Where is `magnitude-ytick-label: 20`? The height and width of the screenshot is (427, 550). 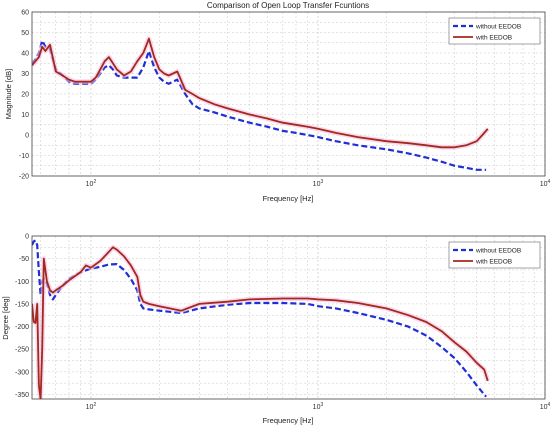 magnitude-ytick-label: 20 is located at coordinates (25, 95).